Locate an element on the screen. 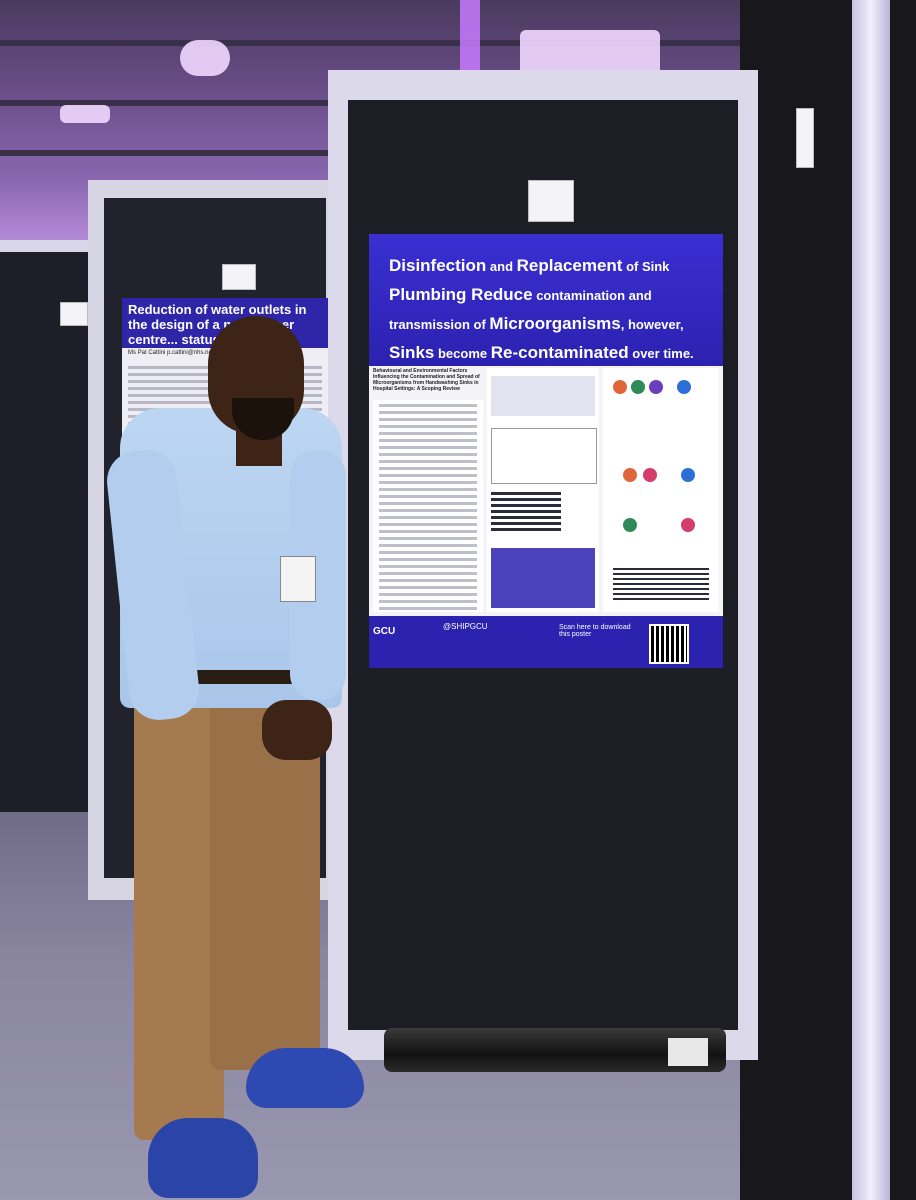 Image resolution: width=916 pixels, height=1200 pixels. gcu-logo: GCU is located at coordinates (384, 631).